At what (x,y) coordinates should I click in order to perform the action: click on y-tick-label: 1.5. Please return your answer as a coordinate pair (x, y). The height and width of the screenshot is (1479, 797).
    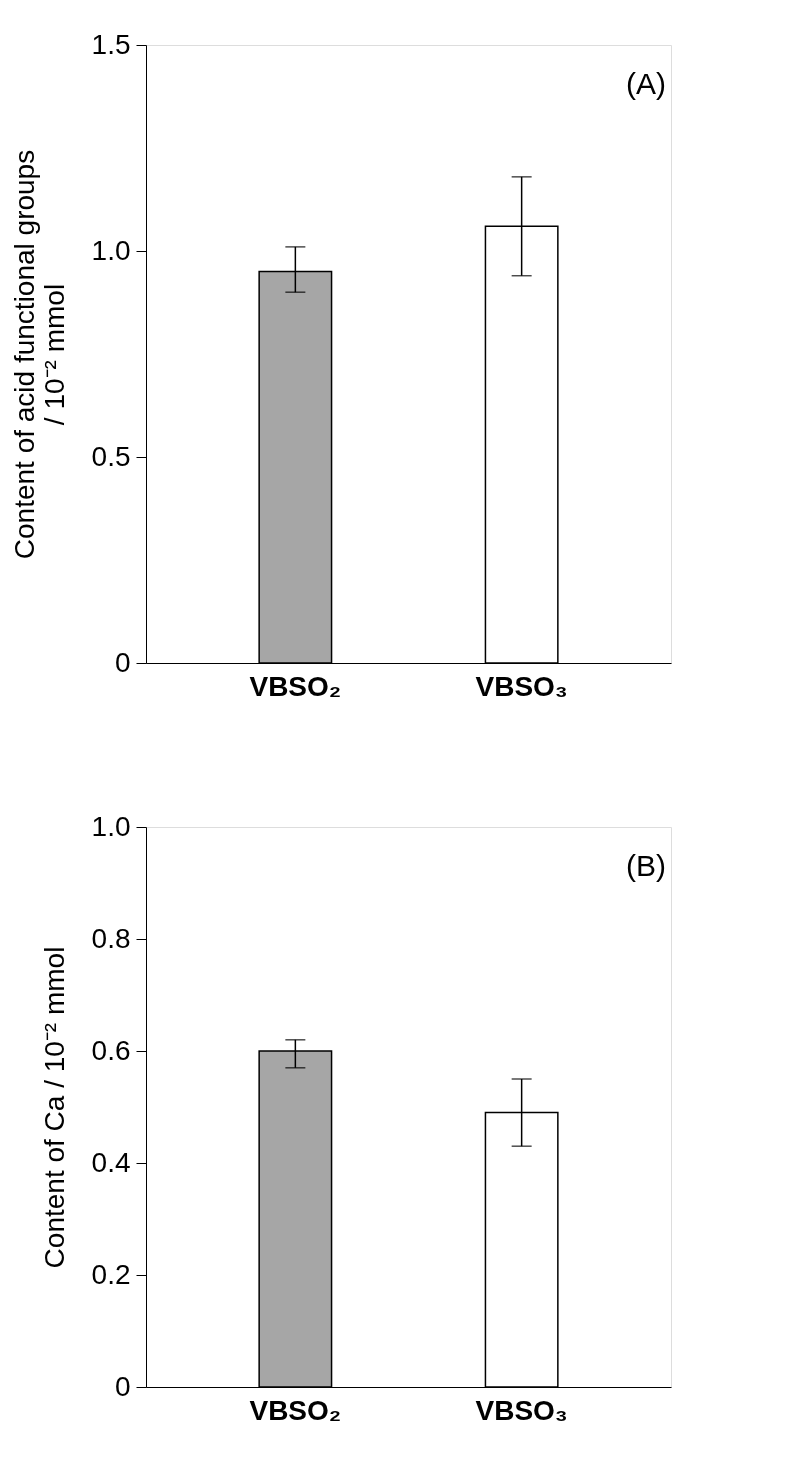
    Looking at the image, I should click on (111, 44).